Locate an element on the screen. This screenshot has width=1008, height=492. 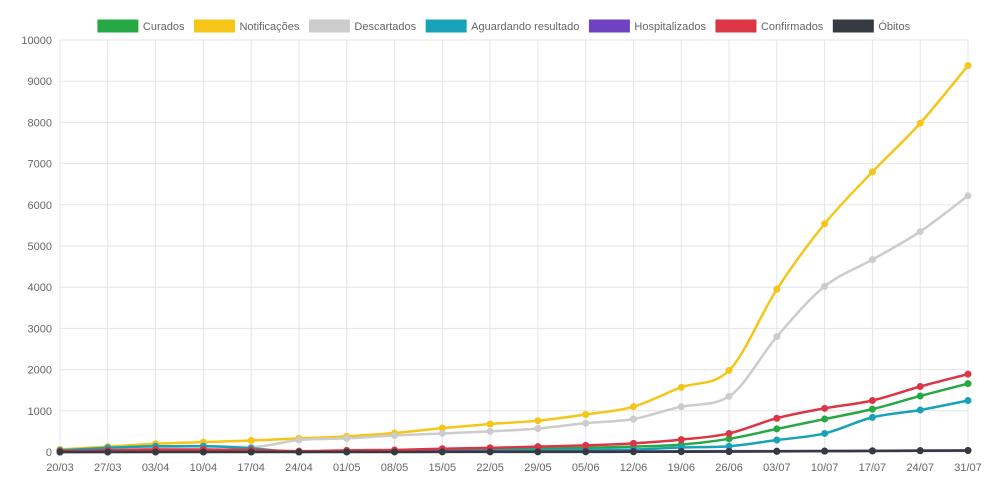
series-line is located at coordinates (514, 412).